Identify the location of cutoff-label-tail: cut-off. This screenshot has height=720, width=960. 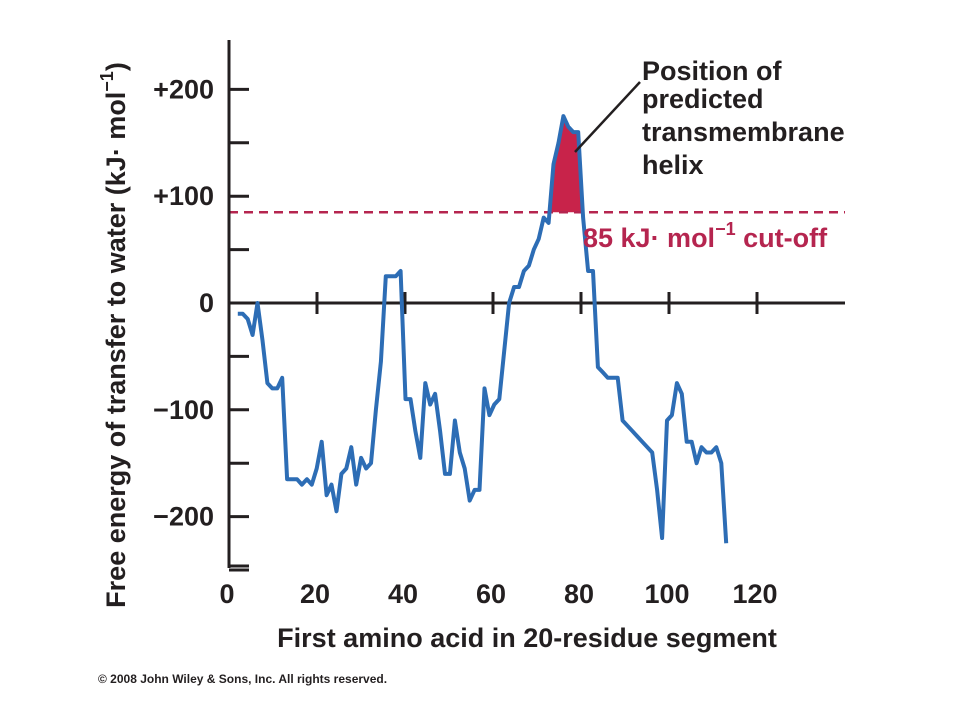
(782, 238).